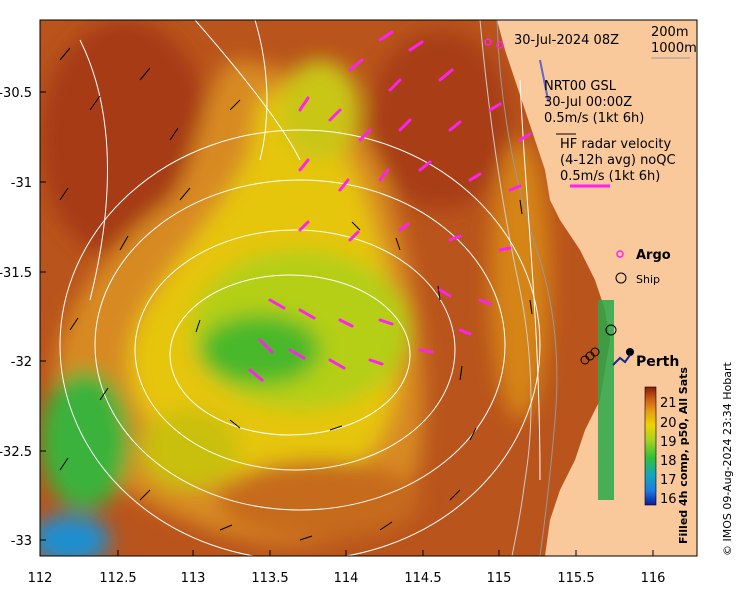  I want to click on colorbar-title: Filled 4h comp, p50, All Sats, so click(683, 455).